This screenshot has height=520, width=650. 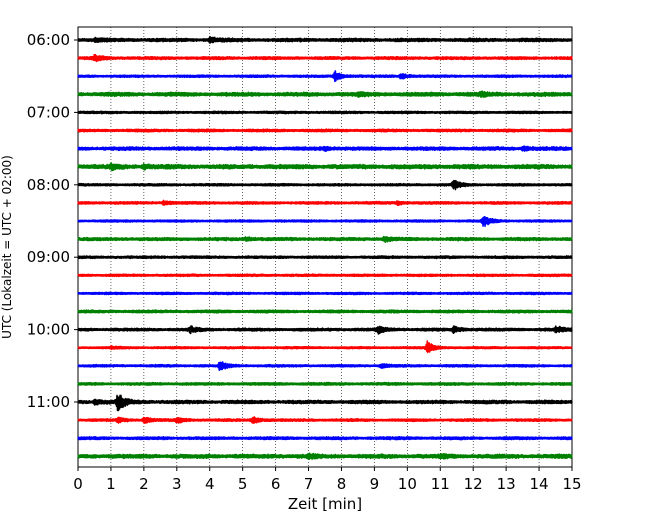 I want to click on x-tick-label: 8, so click(x=342, y=484).